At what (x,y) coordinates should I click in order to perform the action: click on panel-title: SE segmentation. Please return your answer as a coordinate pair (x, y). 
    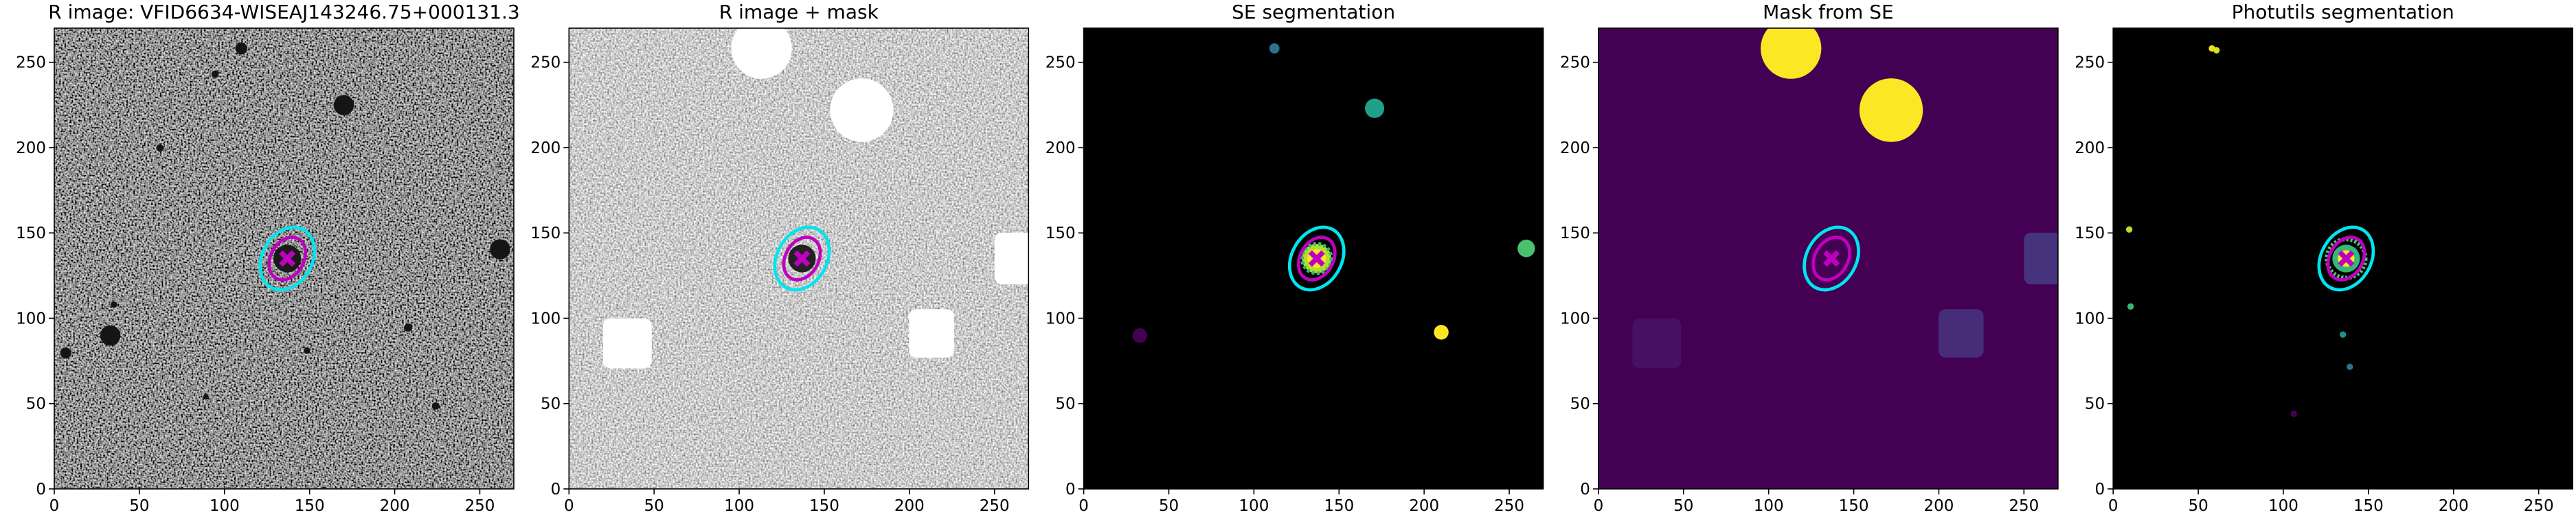
    Looking at the image, I should click on (1313, 12).